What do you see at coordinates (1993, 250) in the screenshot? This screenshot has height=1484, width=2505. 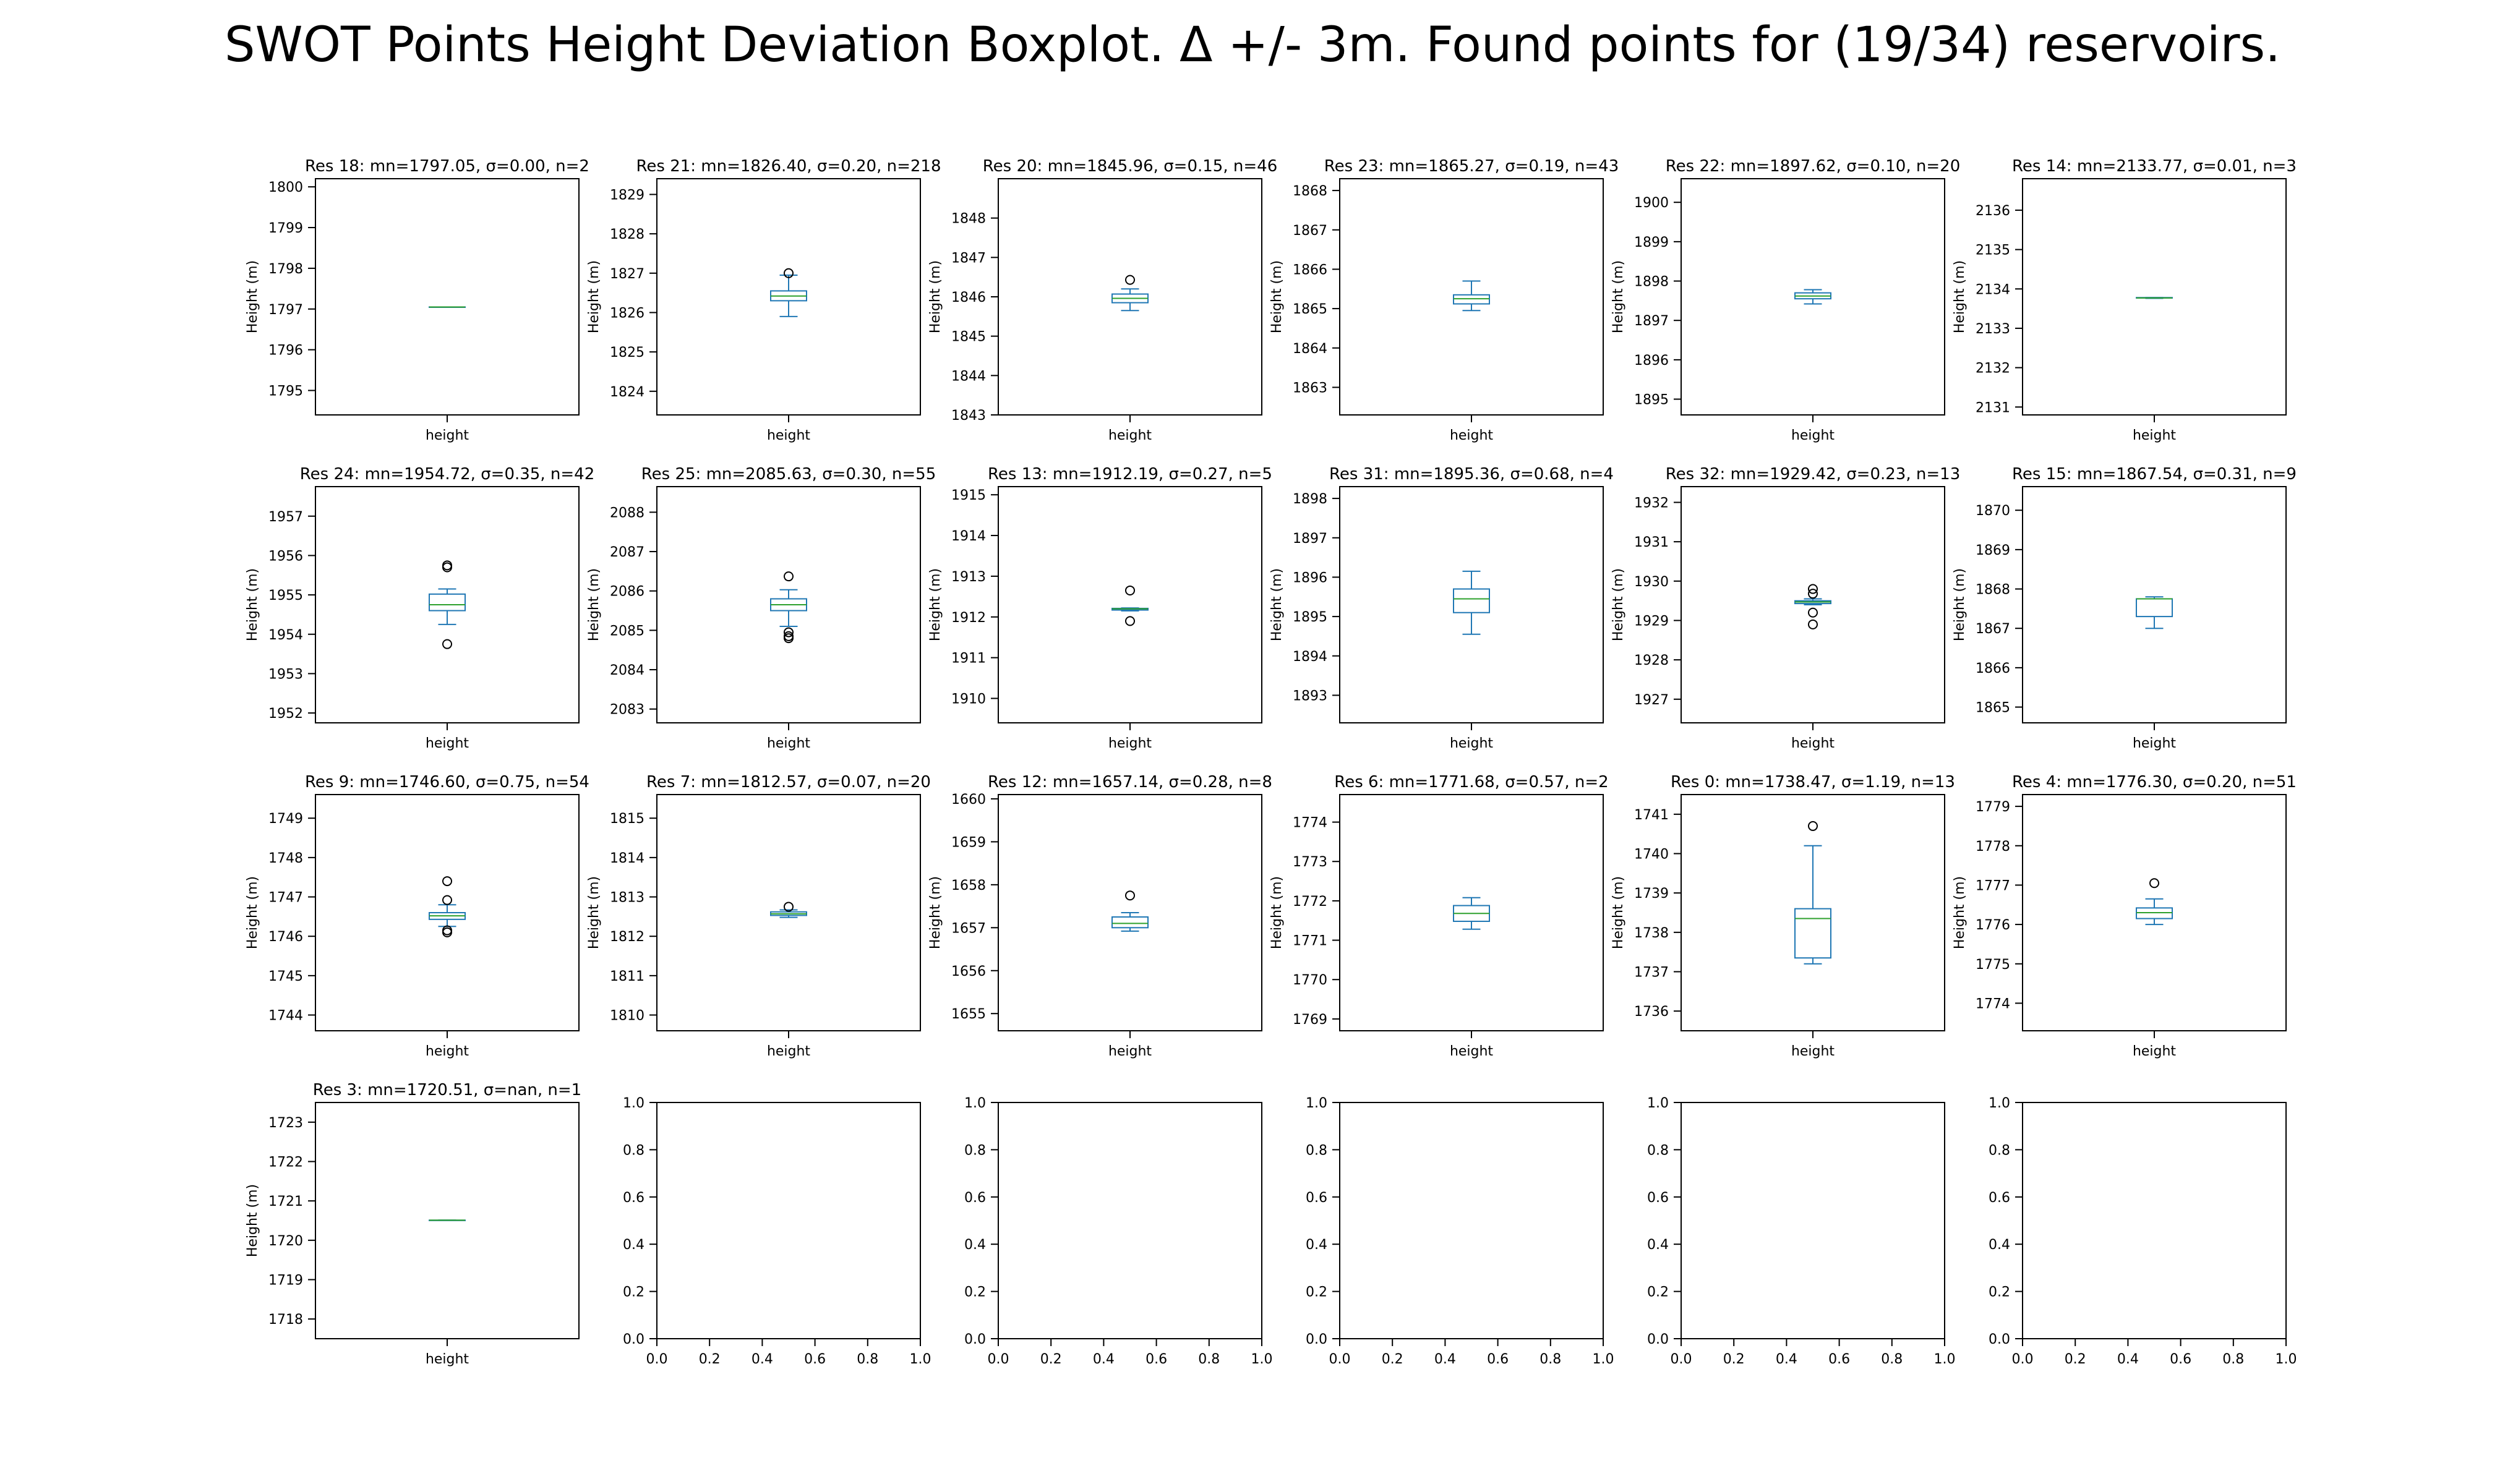 I see `subplot-6-ytick-label: 2135` at bounding box center [1993, 250].